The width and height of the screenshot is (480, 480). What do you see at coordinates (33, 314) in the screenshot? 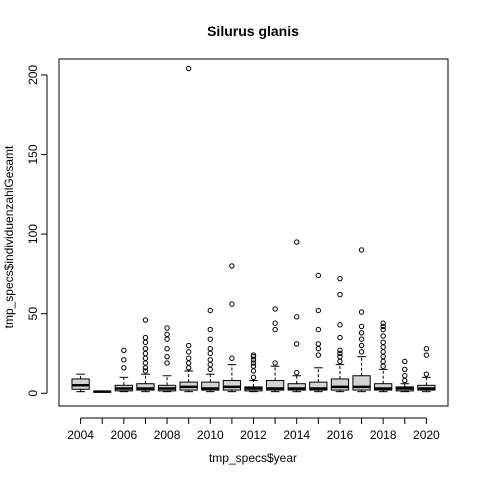
I see `y-tick-label: 50` at bounding box center [33, 314].